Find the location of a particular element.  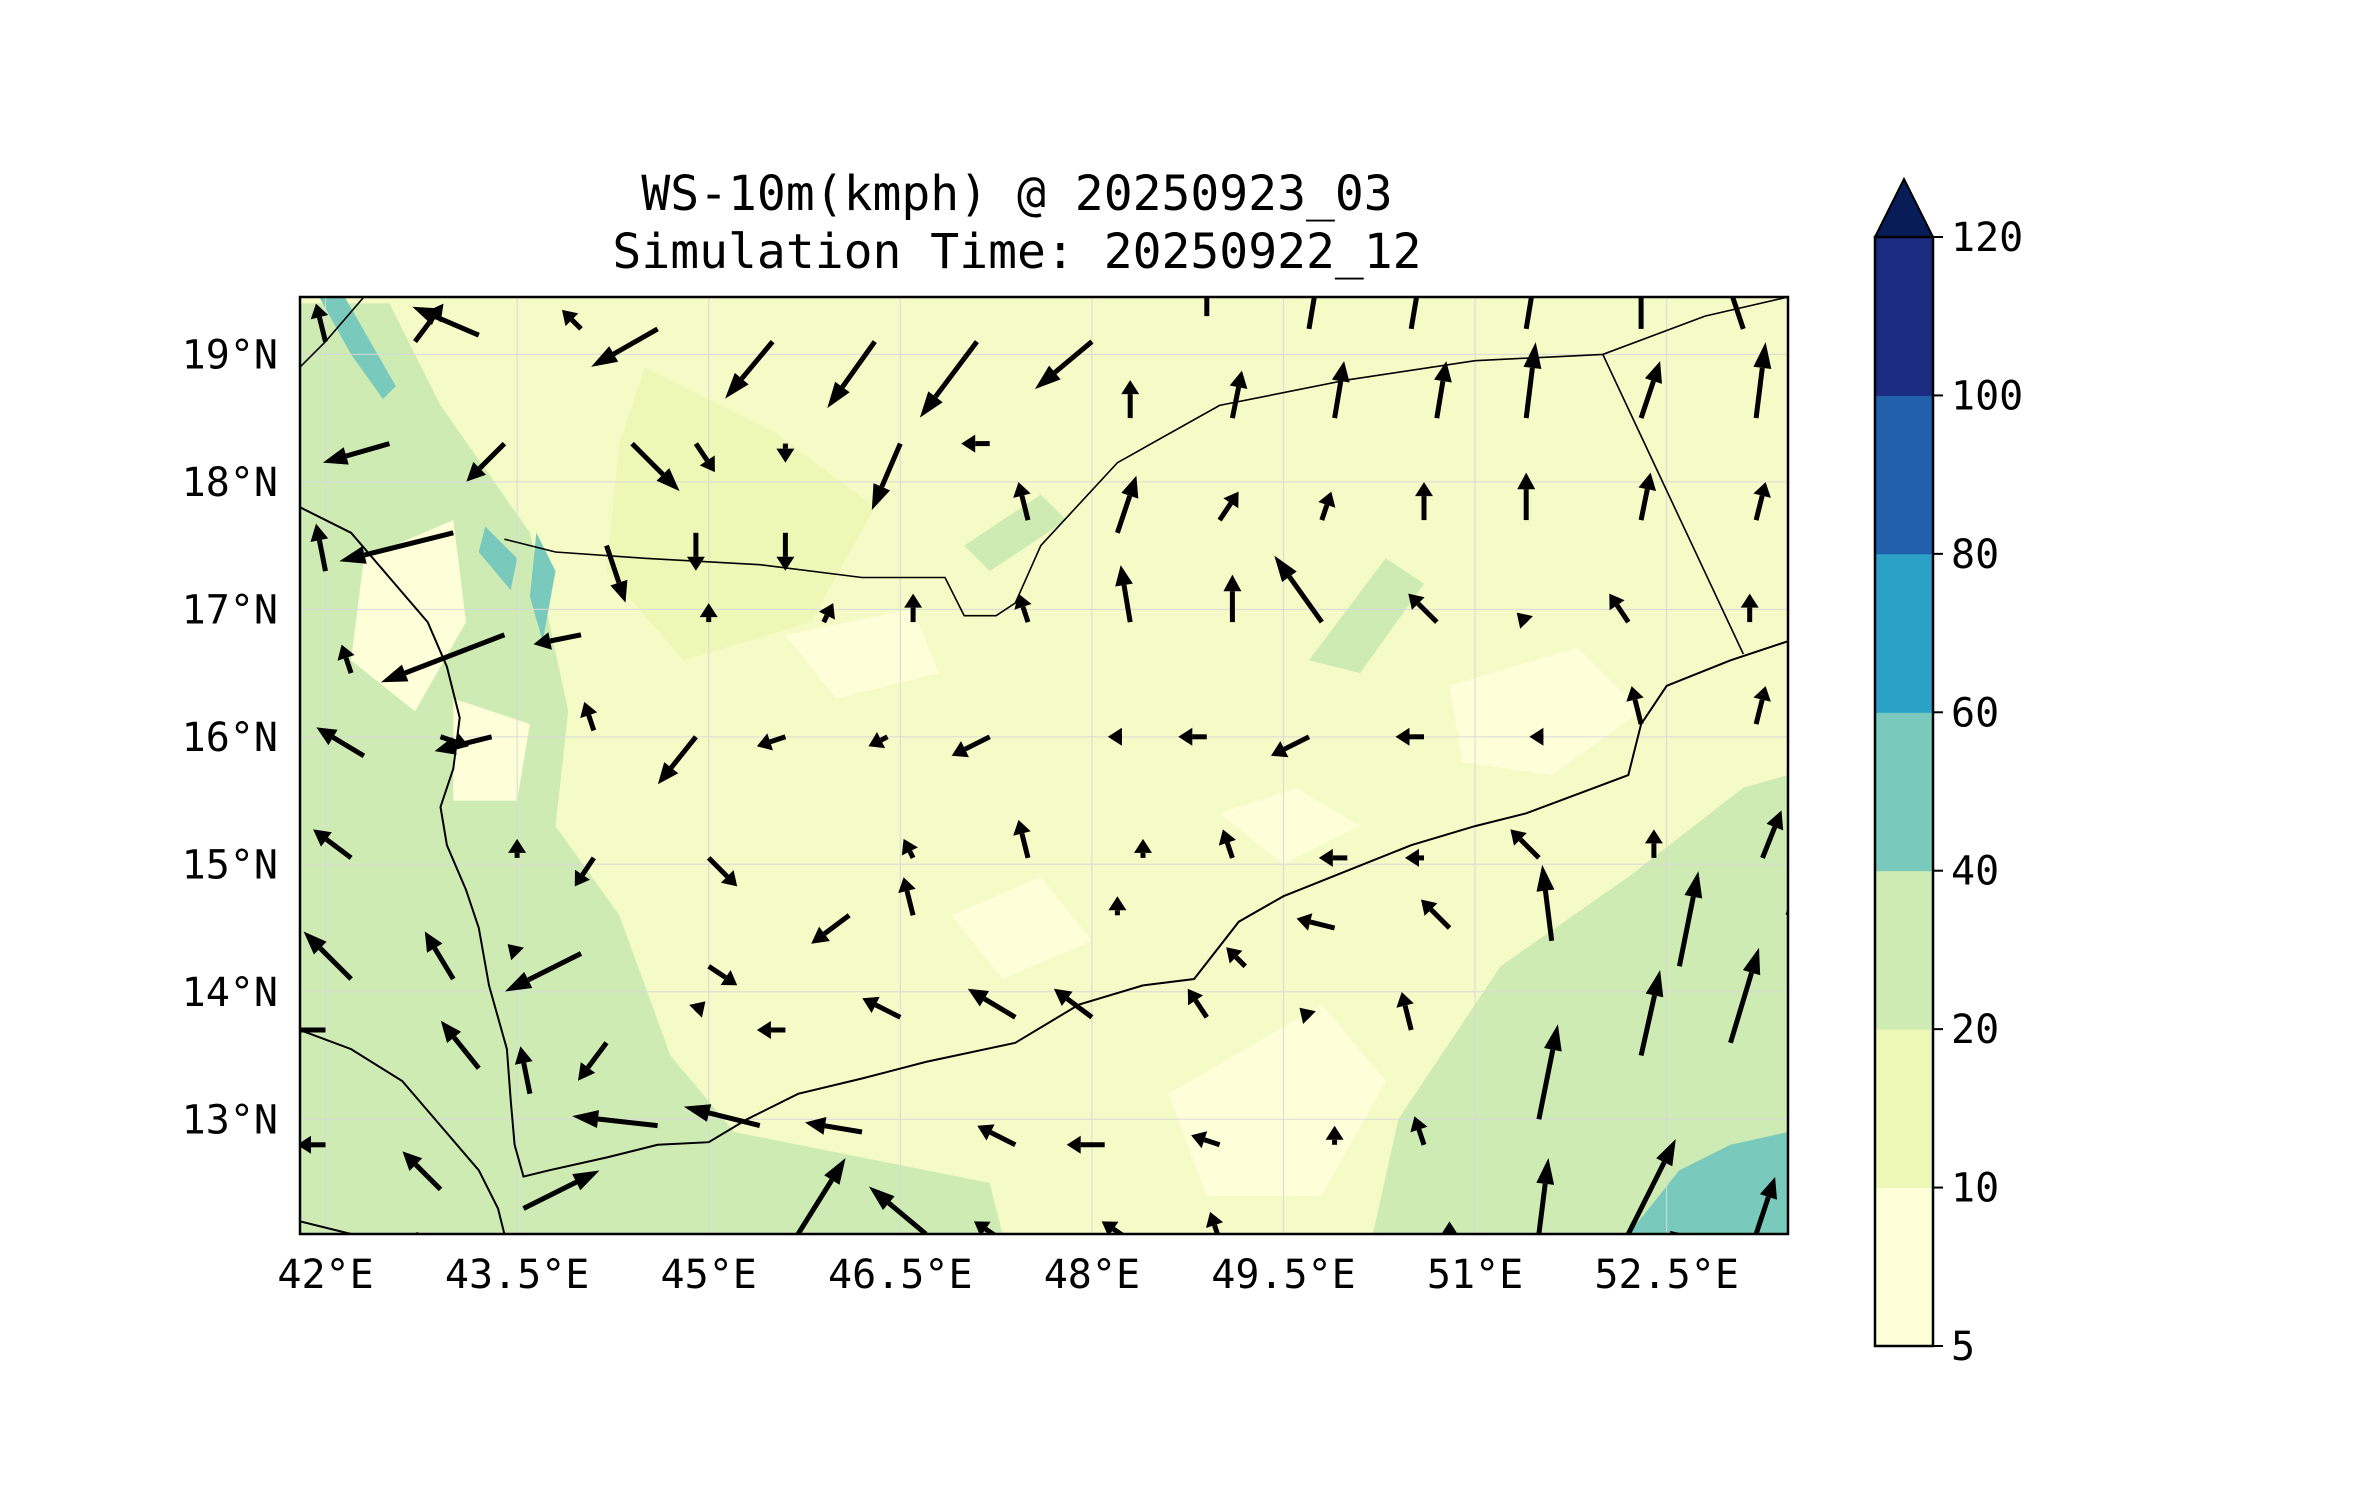

plot-title-line-1: WS-10m(kmph) @ 20250923_03 is located at coordinates (1017, 194).